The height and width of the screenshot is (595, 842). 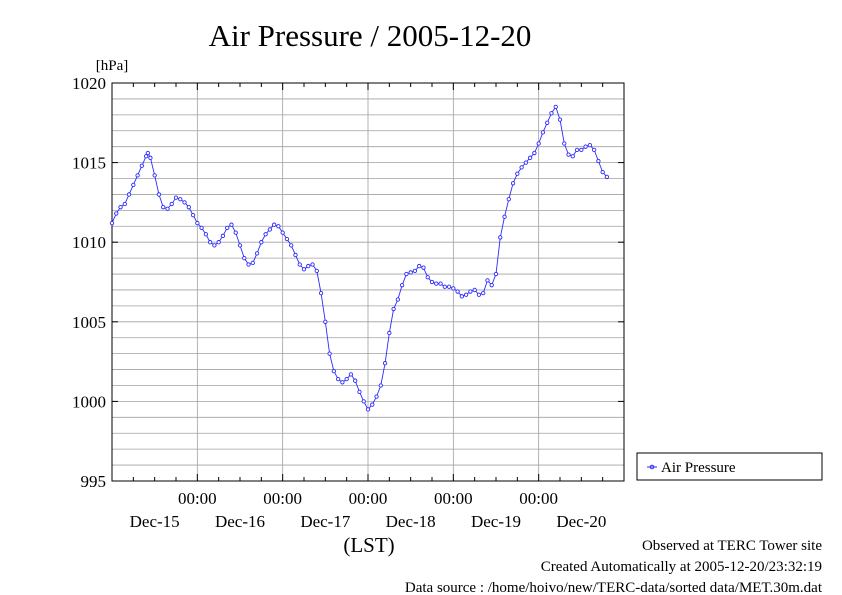 I want to click on x-date-label: Dec-19, so click(x=496, y=521).